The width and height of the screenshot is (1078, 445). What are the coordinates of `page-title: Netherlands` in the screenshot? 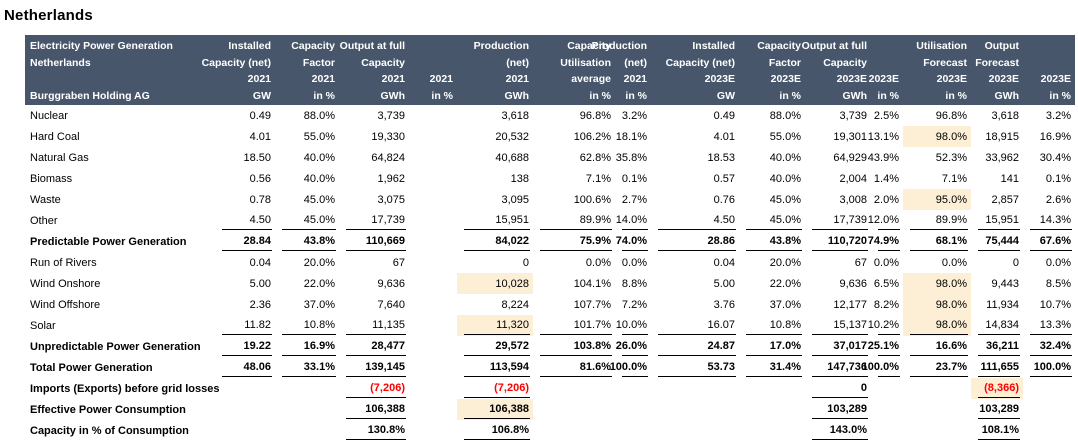 It's located at (48, 15).